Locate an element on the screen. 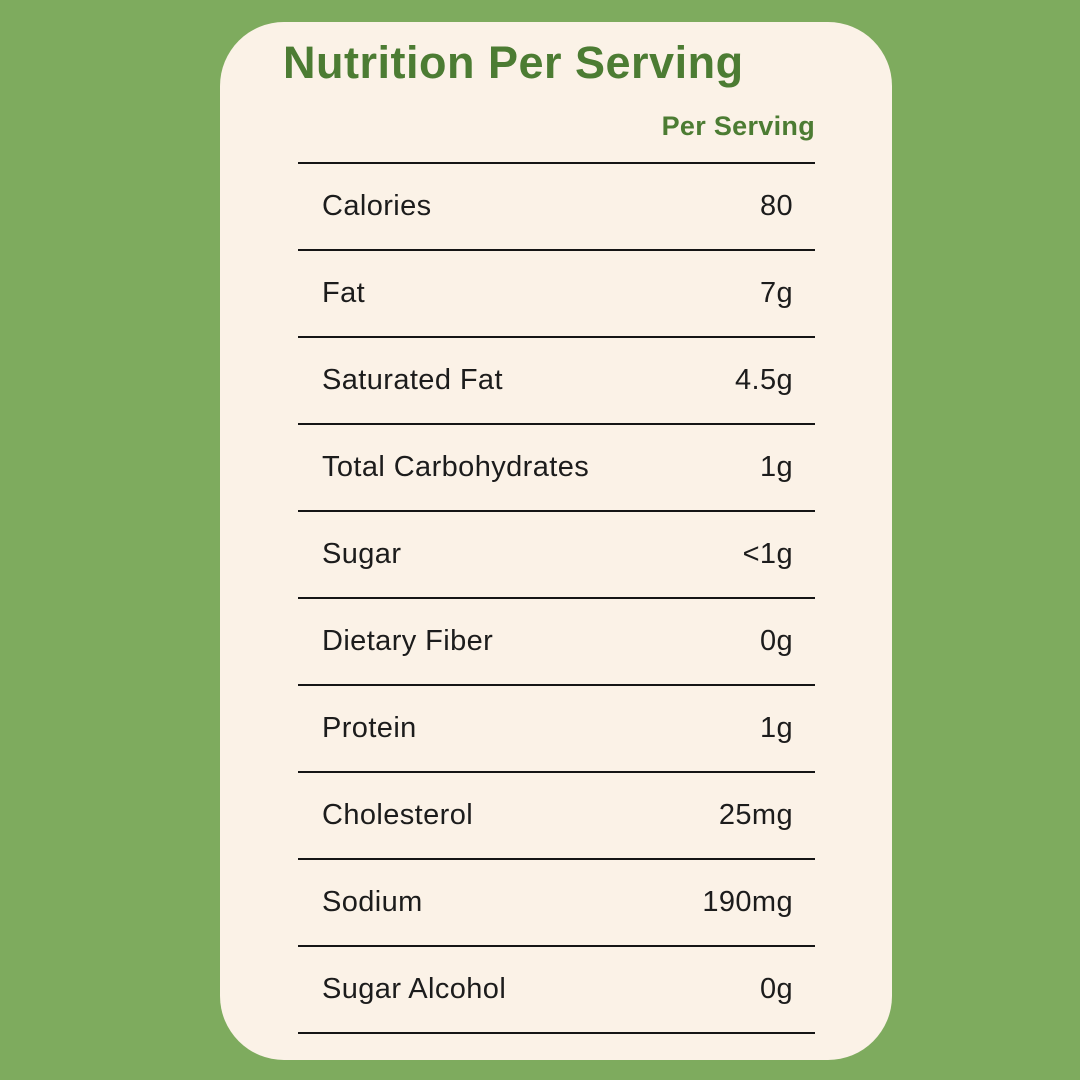 The image size is (1080, 1080). nutrient-value: 7g is located at coordinates (776, 293).